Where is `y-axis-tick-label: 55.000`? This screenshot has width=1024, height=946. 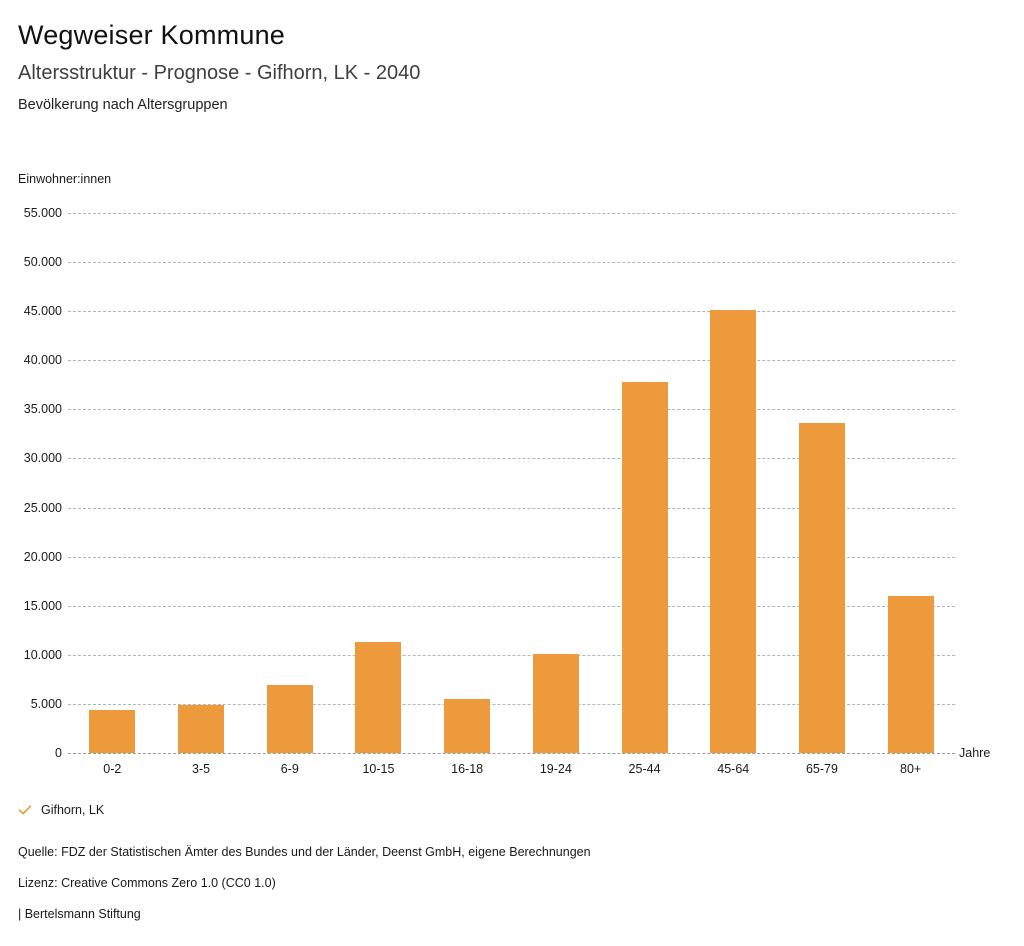 y-axis-tick-label: 55.000 is located at coordinates (42, 213).